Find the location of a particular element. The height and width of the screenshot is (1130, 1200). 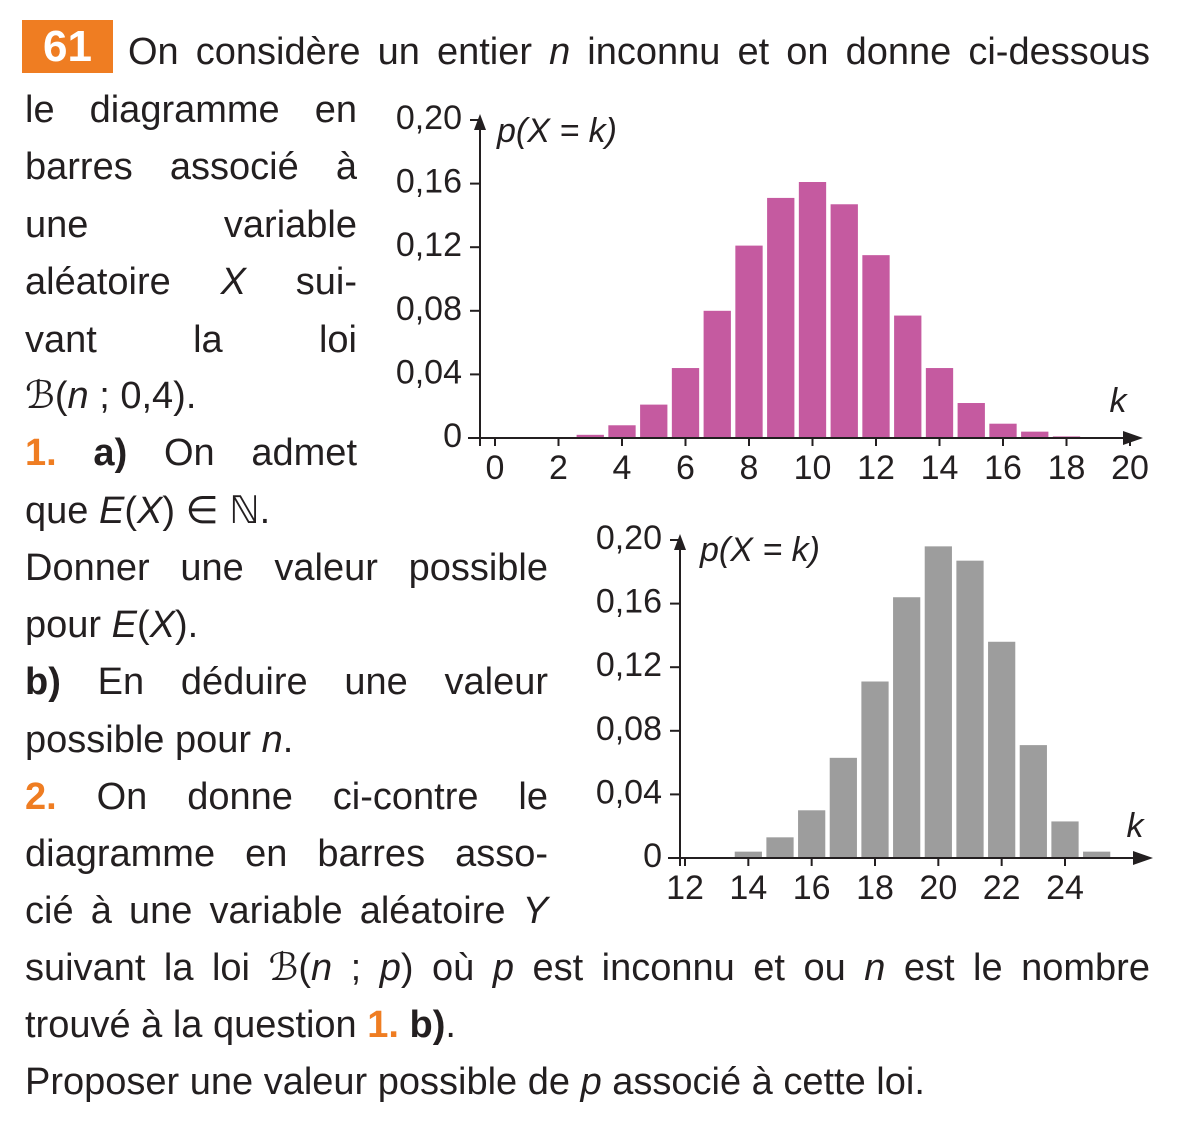

text-line: Donner une valeur possible is located at coordinates (286, 568).